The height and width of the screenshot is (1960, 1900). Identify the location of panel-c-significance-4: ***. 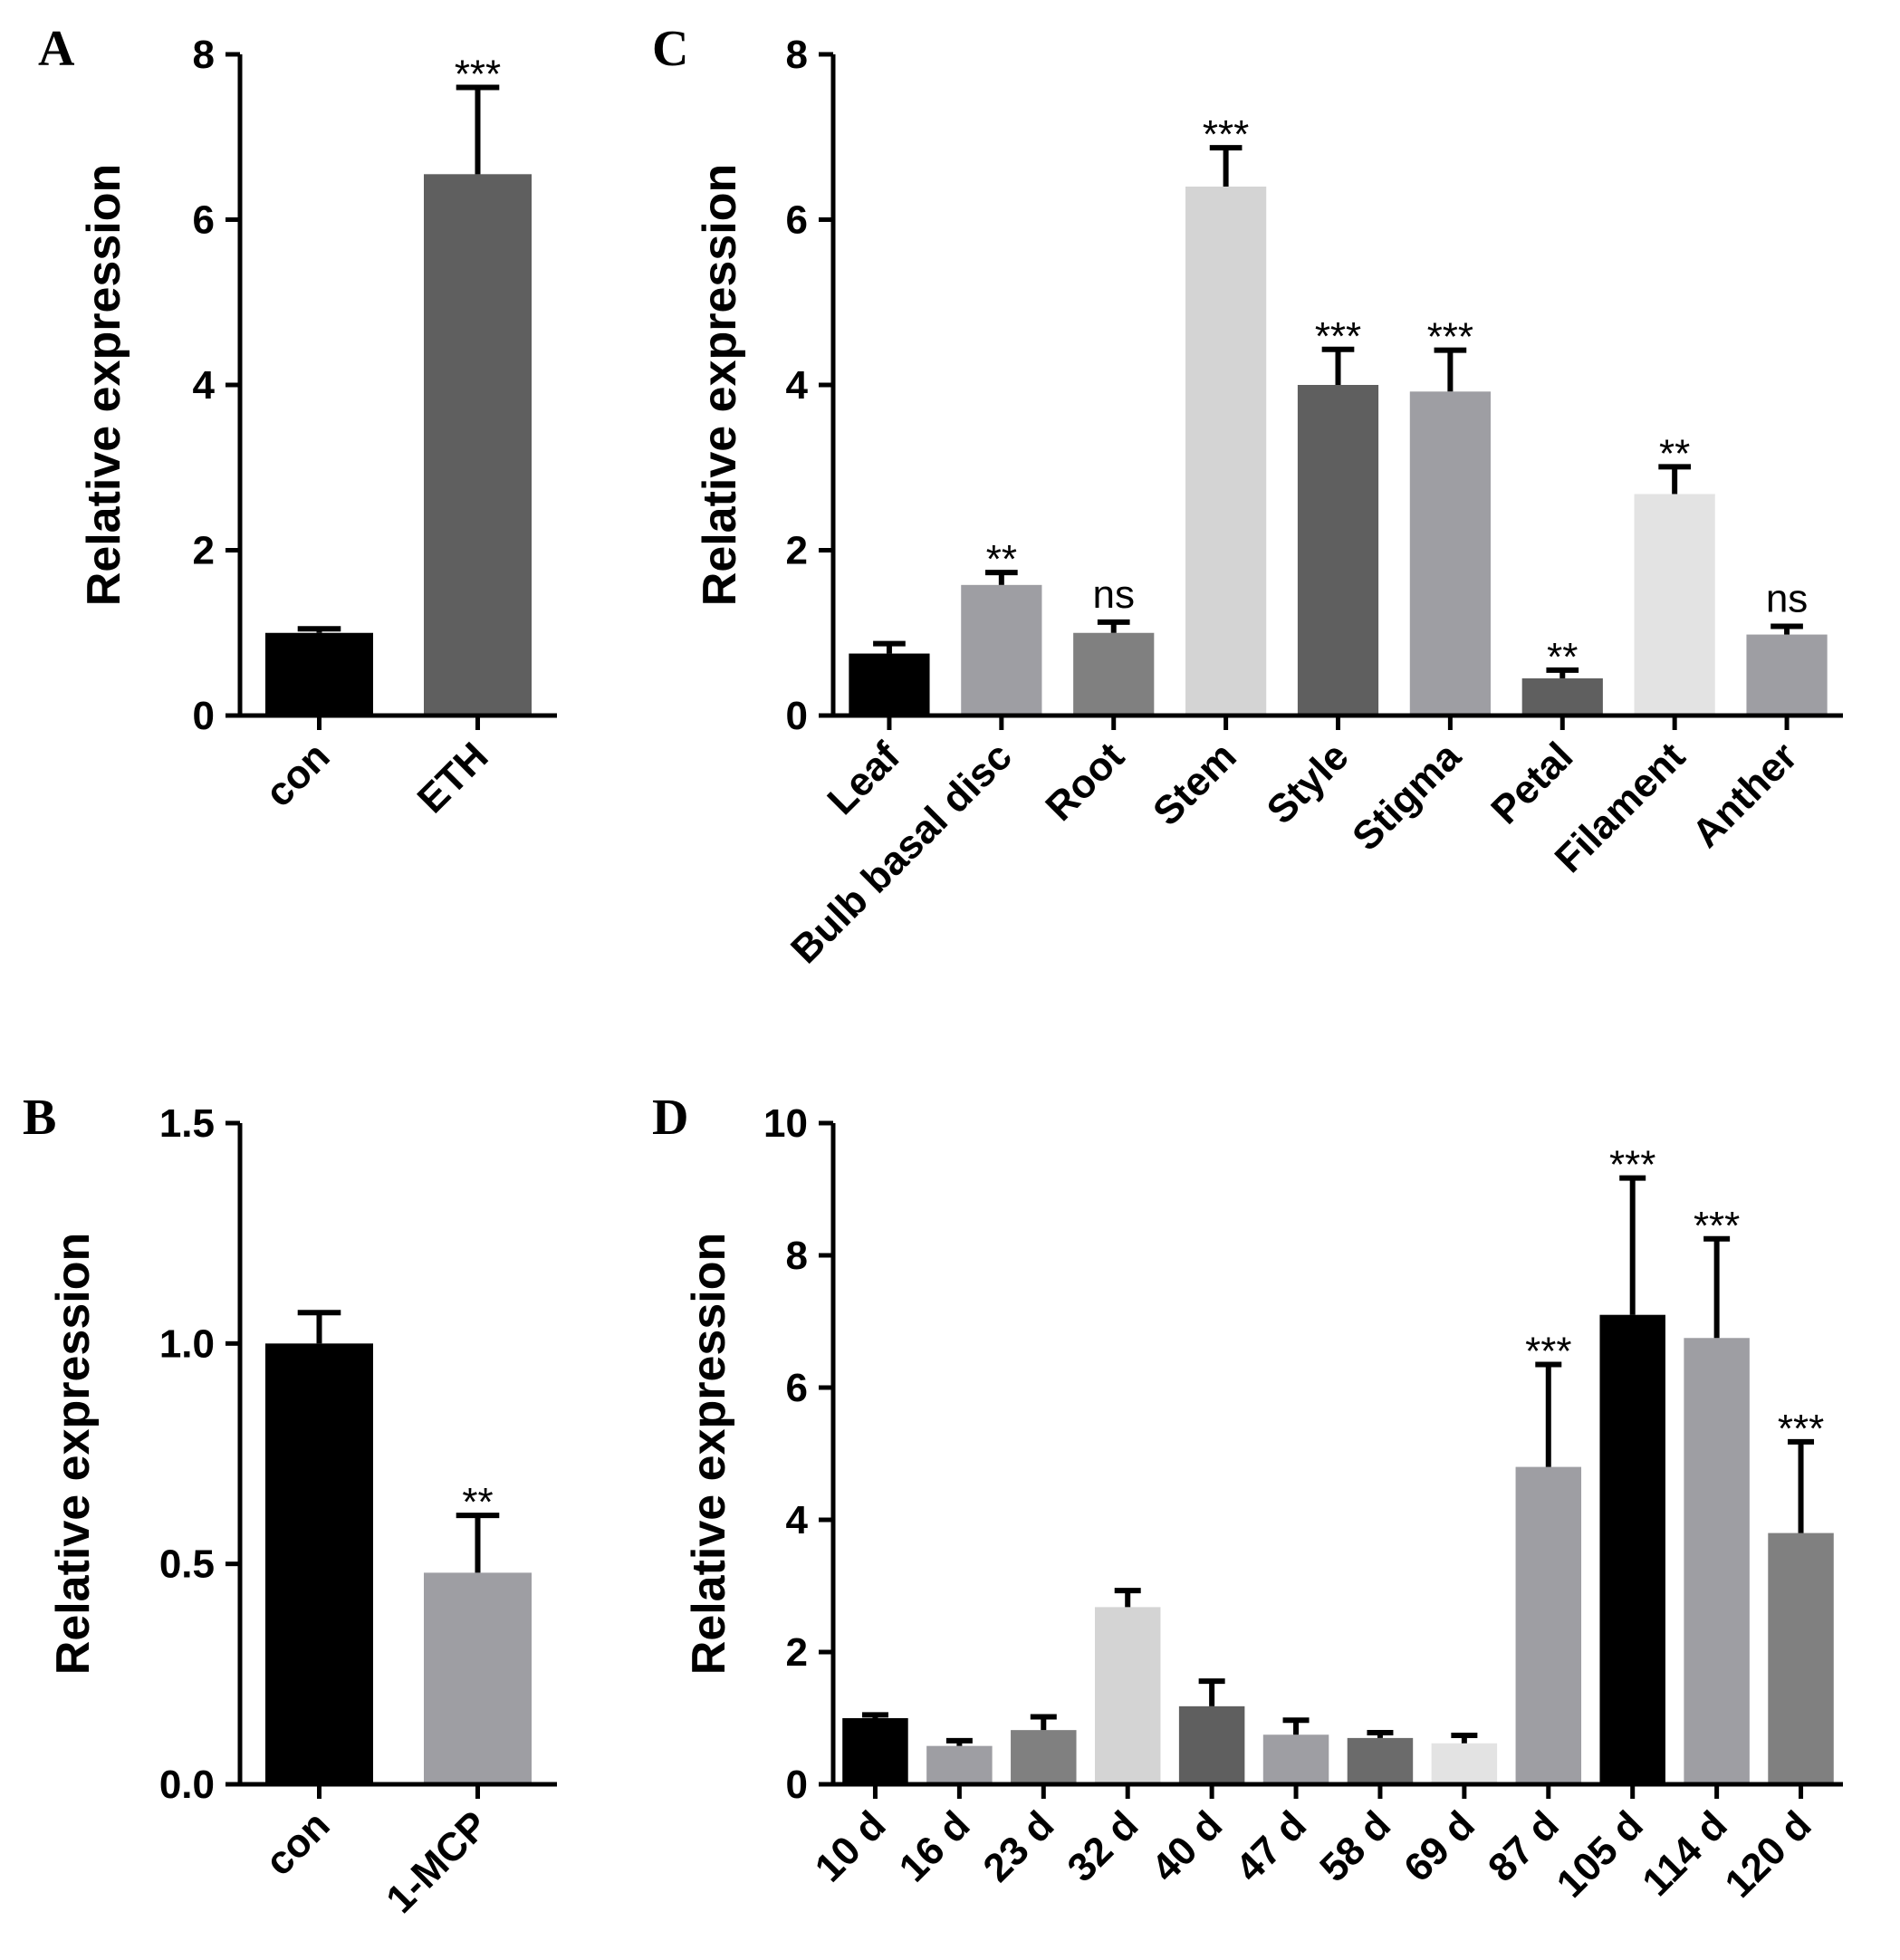
(1338, 336).